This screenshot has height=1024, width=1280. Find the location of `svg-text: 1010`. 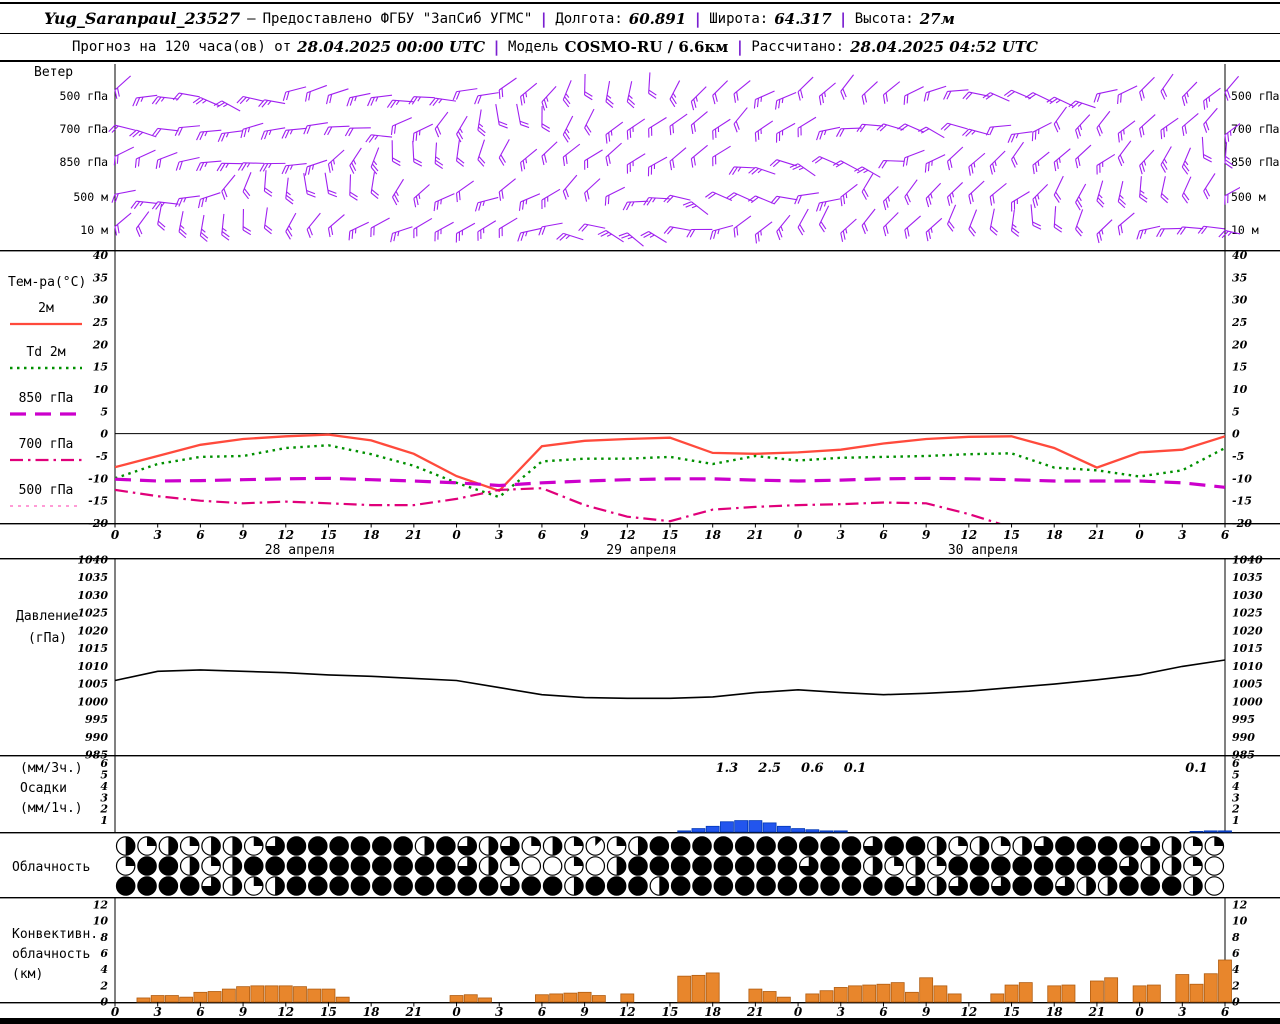

svg-text: 1010 is located at coordinates (92, 666).